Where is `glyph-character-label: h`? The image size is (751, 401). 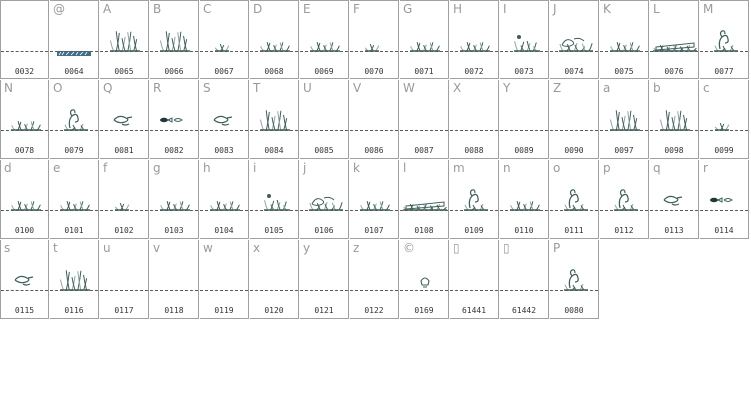 glyph-character-label: h is located at coordinates (207, 168).